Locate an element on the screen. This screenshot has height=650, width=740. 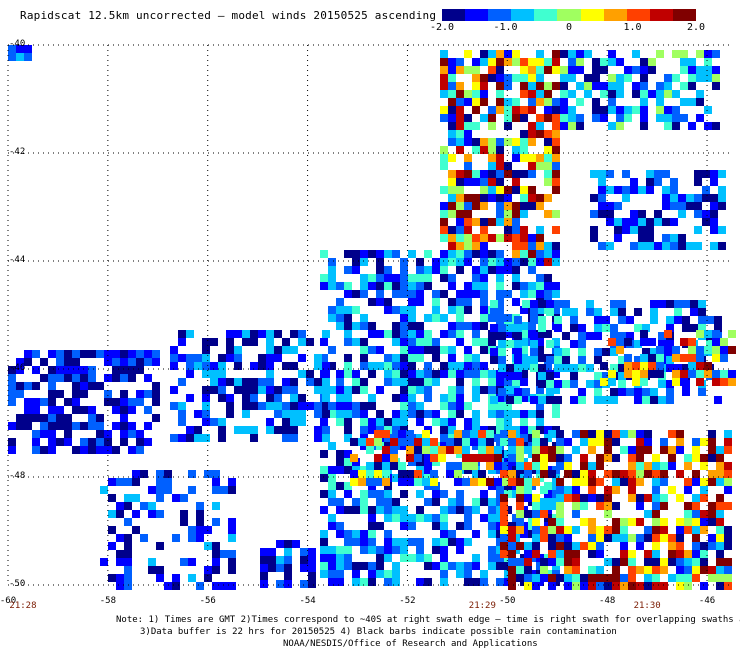
swath-time-label: 21:28 is located at coordinates (23, 606).